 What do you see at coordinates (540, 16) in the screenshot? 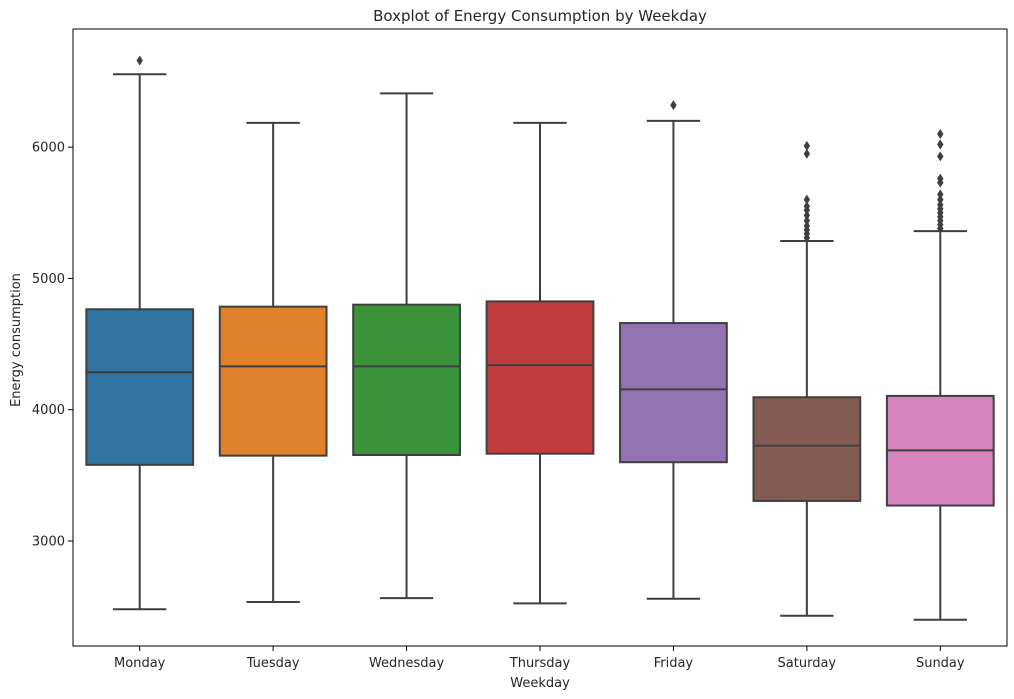
I see `chart-title: Boxplot of Energy Consumption by Weekday` at bounding box center [540, 16].